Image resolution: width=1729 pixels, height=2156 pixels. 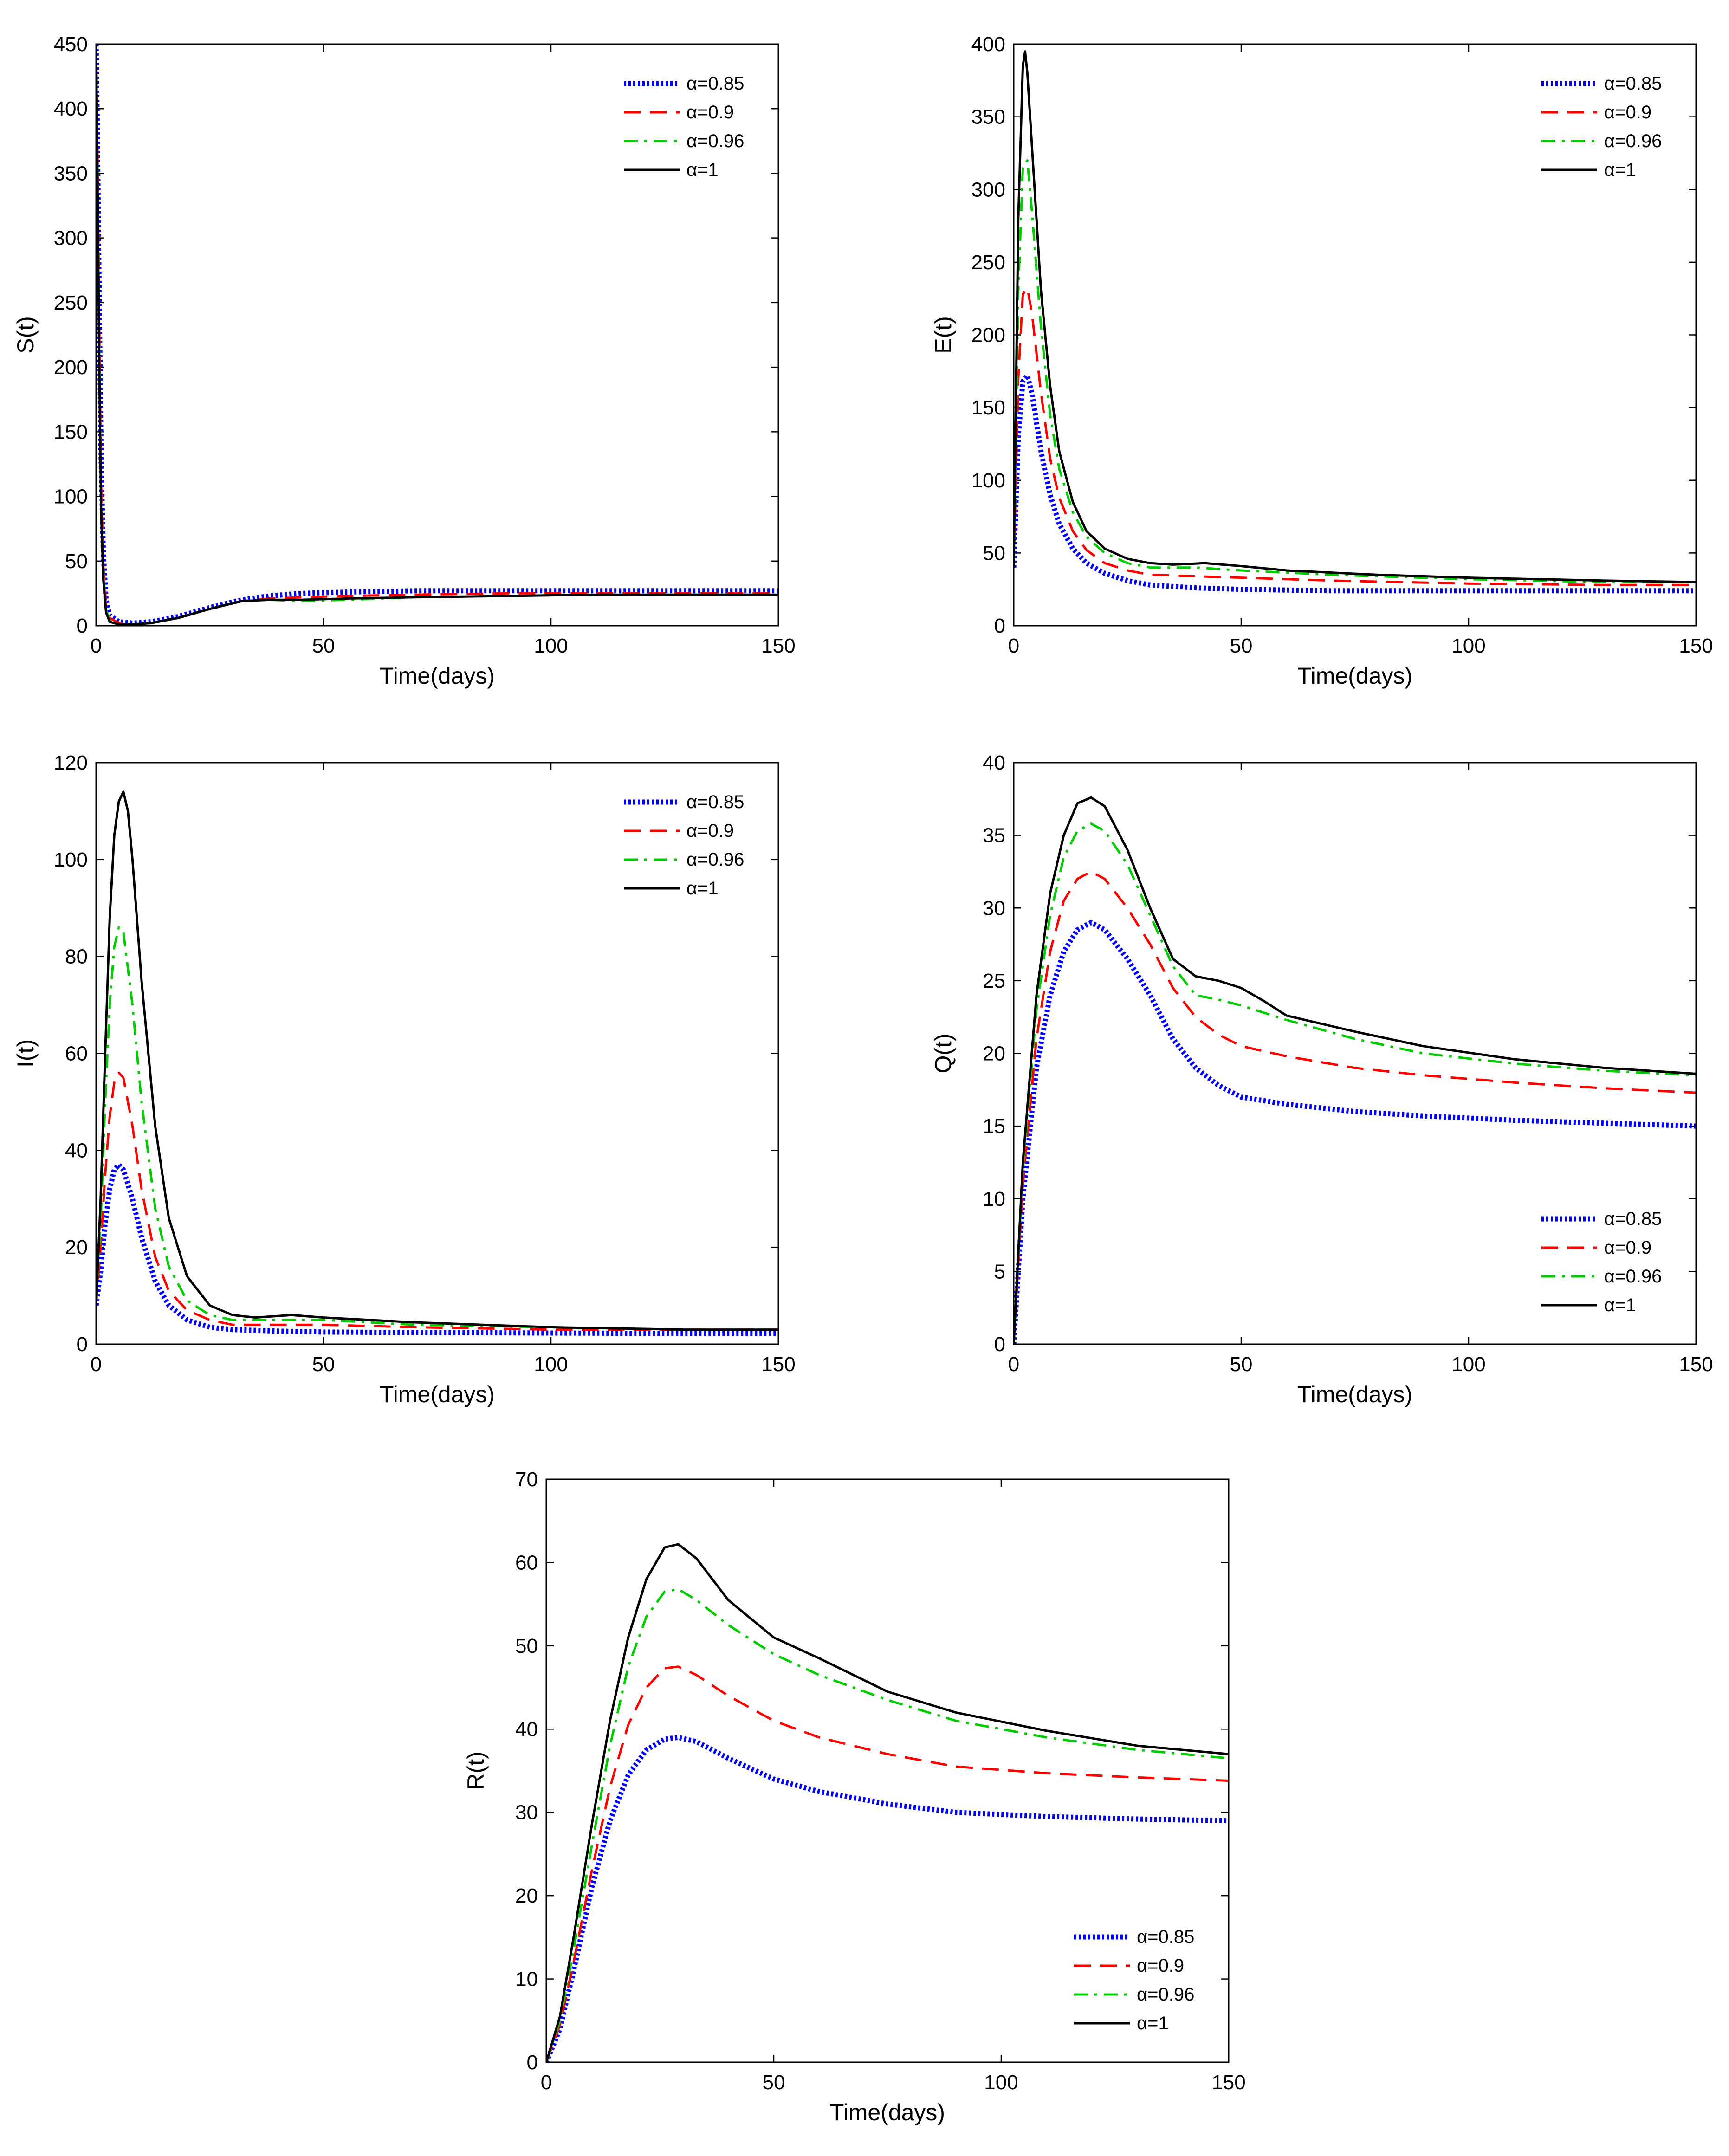 What do you see at coordinates (994, 836) in the screenshot?
I see `y-tick-label: 35` at bounding box center [994, 836].